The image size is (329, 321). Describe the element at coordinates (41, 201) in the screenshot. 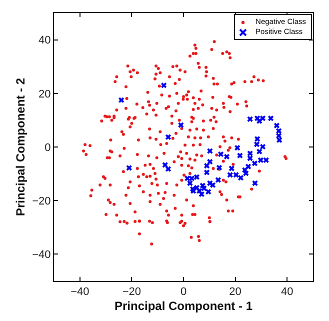

I see `y-tick-label: −20` at that location.